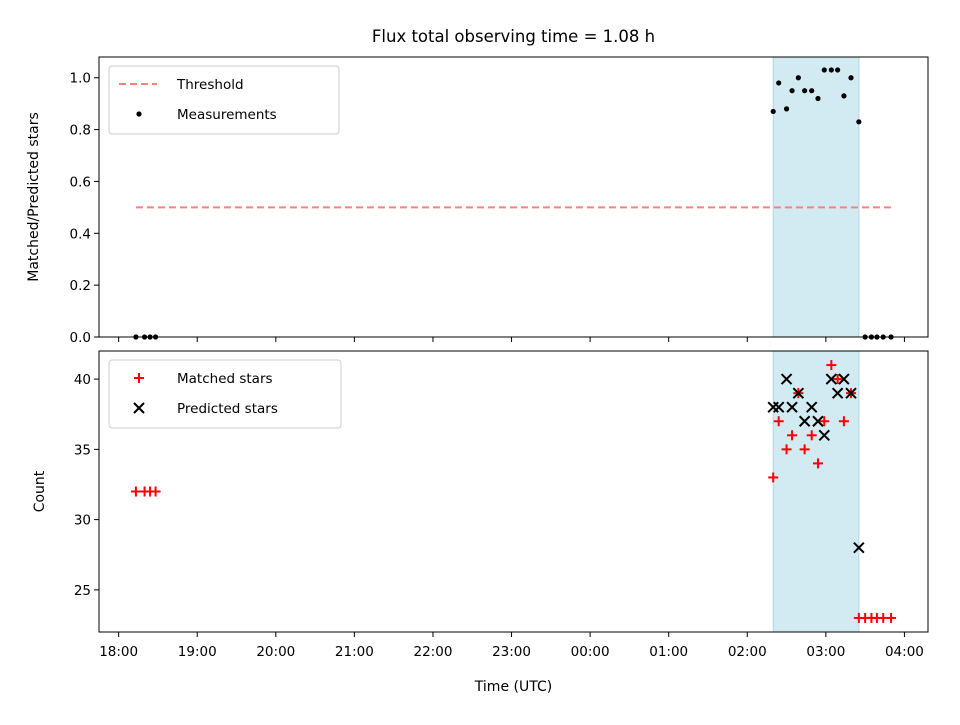 The image size is (960, 725). I want to click on x-tick-label: 18:00, so click(118, 652).